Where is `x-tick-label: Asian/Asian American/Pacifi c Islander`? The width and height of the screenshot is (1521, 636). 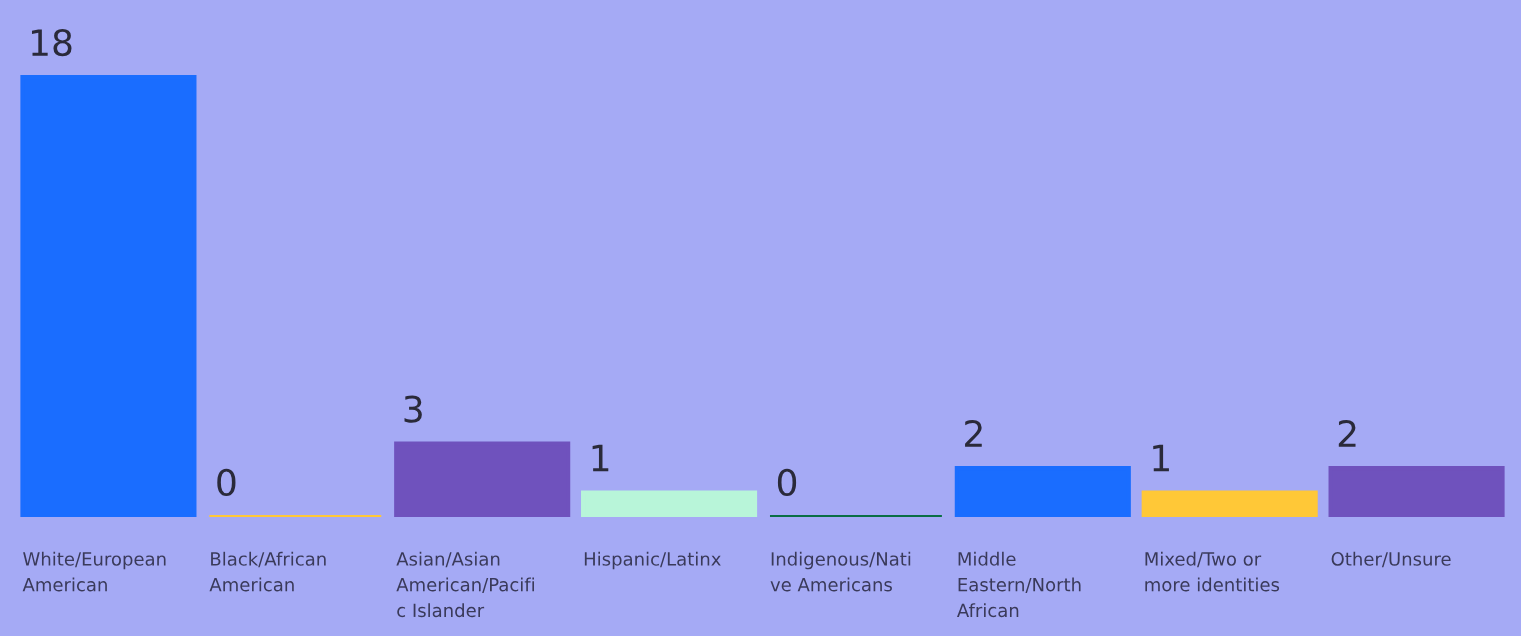 x-tick-label: Asian/Asian American/Pacifi c Islander is located at coordinates (465, 584).